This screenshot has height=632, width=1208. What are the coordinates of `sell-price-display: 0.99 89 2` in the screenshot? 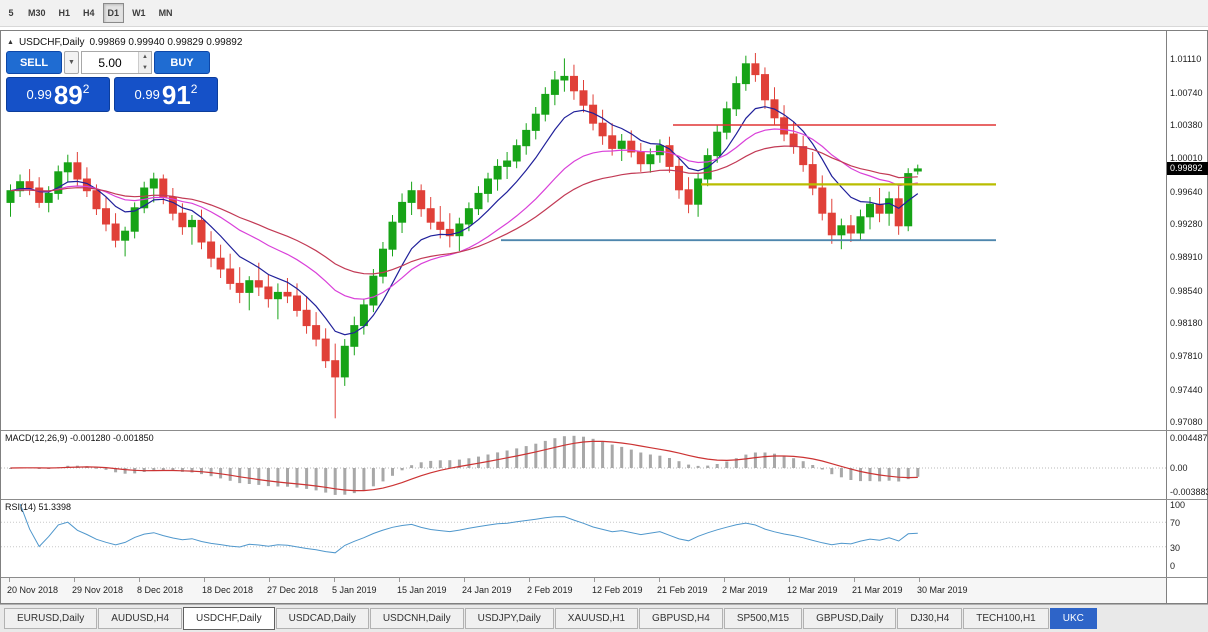 It's located at (58, 94).